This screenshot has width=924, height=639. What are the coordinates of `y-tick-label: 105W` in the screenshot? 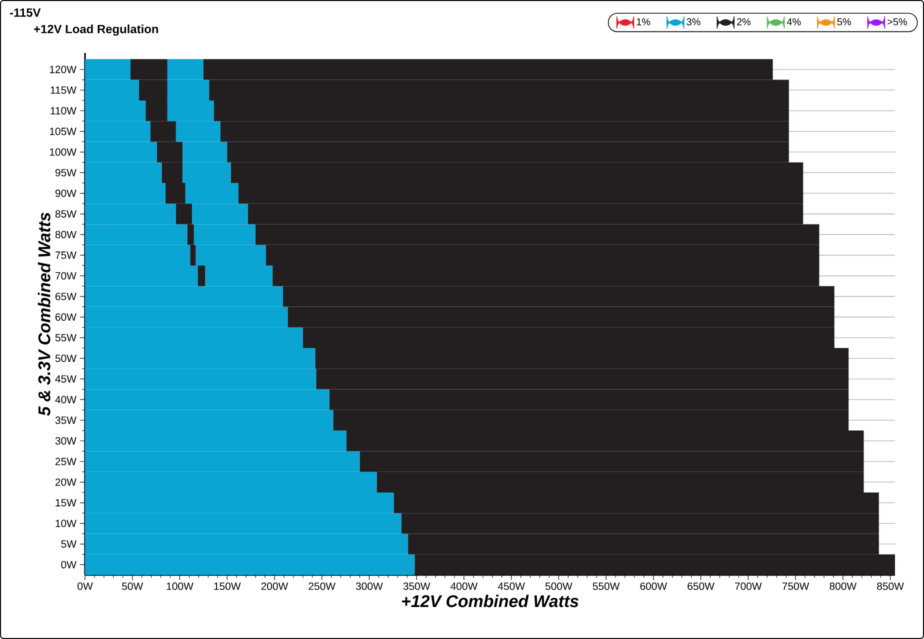 It's located at (63, 132).